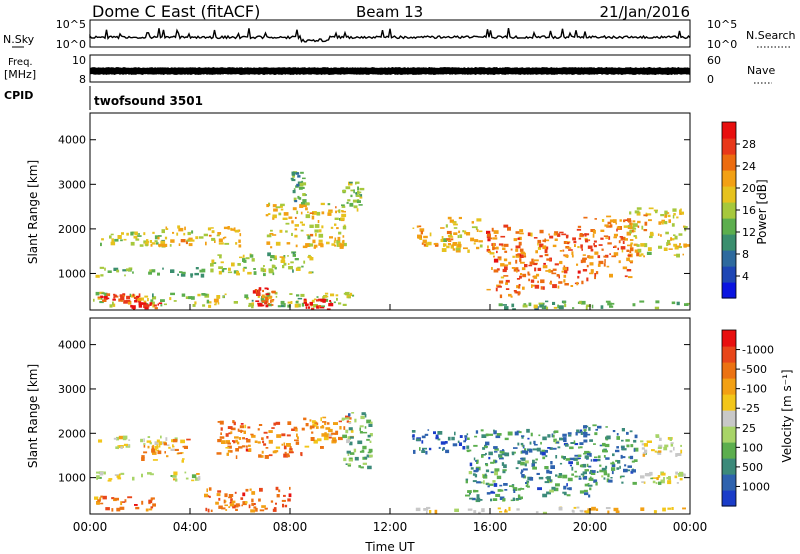 Image resolution: width=800 pixels, height=554 pixels. Describe the element at coordinates (18, 95) in the screenshot. I see `cpid-label: CPID` at that location.